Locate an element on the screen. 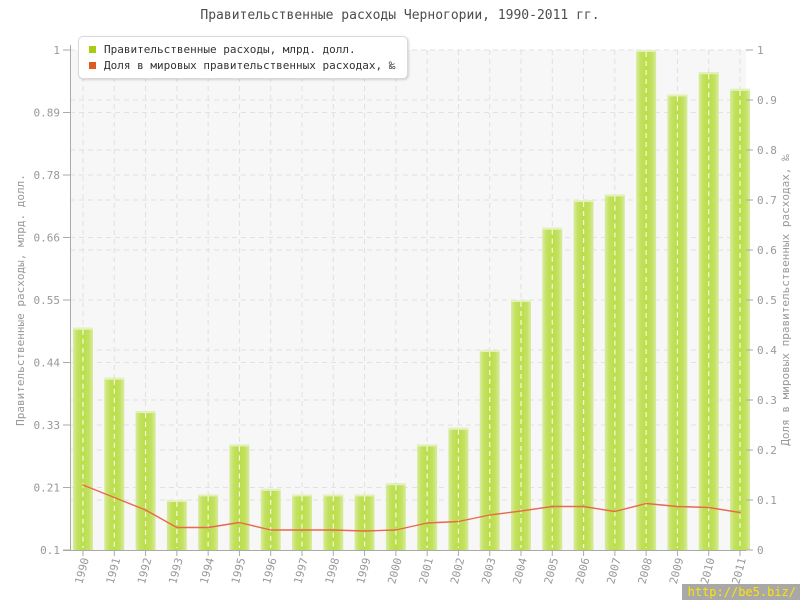 This screenshot has height=600, width=800. x-axis-tick-label: 2008 is located at coordinates (645, 570).